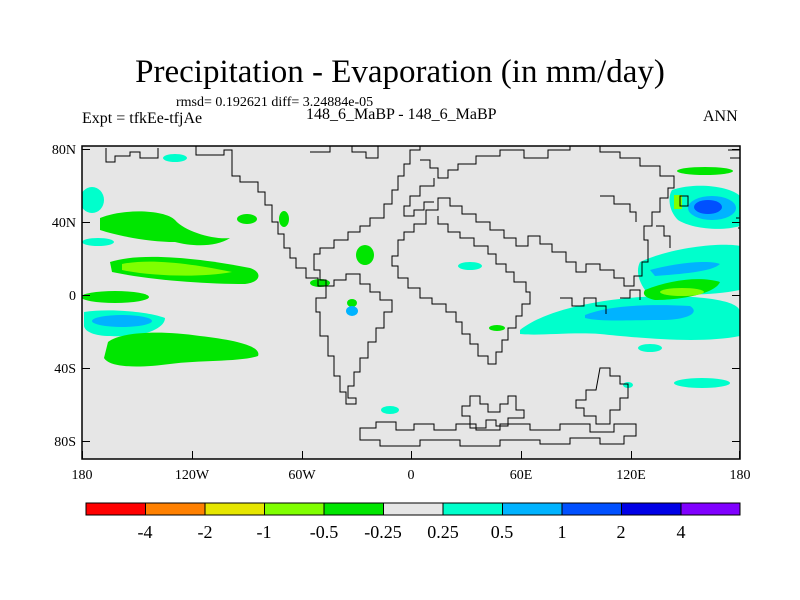 This screenshot has height=600, width=800. Describe the element at coordinates (681, 532) in the screenshot. I see `colorbar-label: 4` at that location.